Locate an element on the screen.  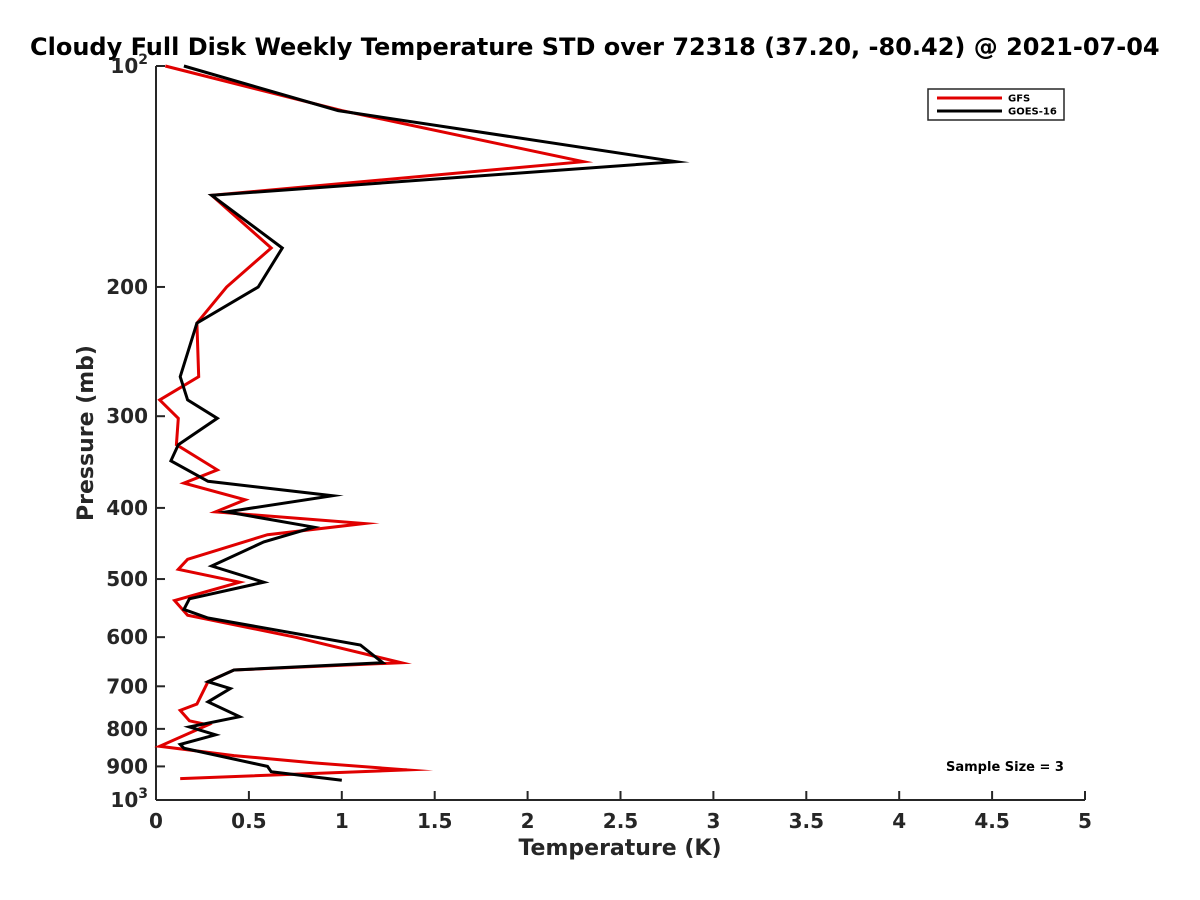
x-tick-label: 1.5 is located at coordinates (434, 821).